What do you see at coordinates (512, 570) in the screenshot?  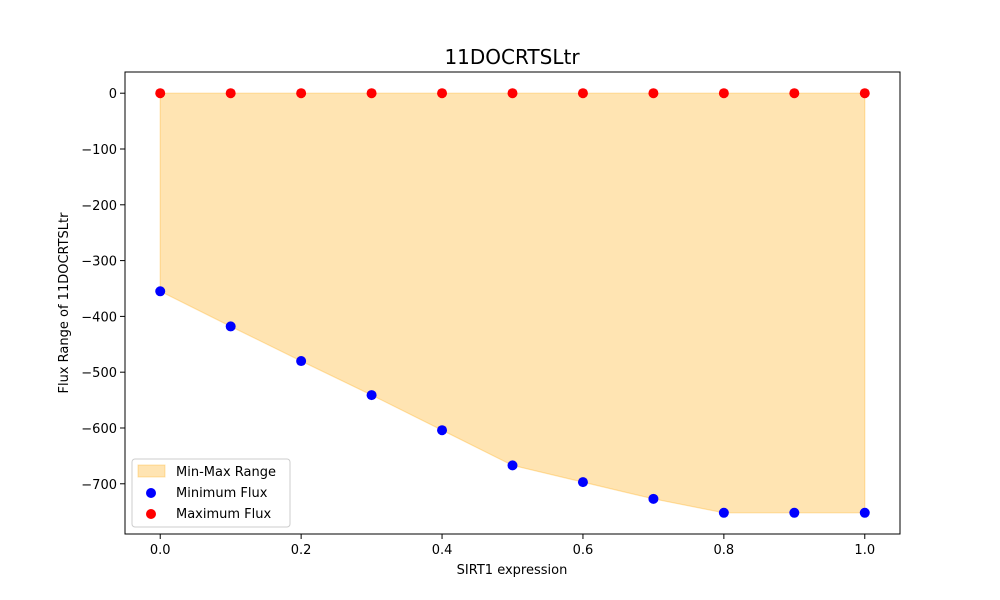 I see `x-axis-title: SIRT1 expression` at bounding box center [512, 570].